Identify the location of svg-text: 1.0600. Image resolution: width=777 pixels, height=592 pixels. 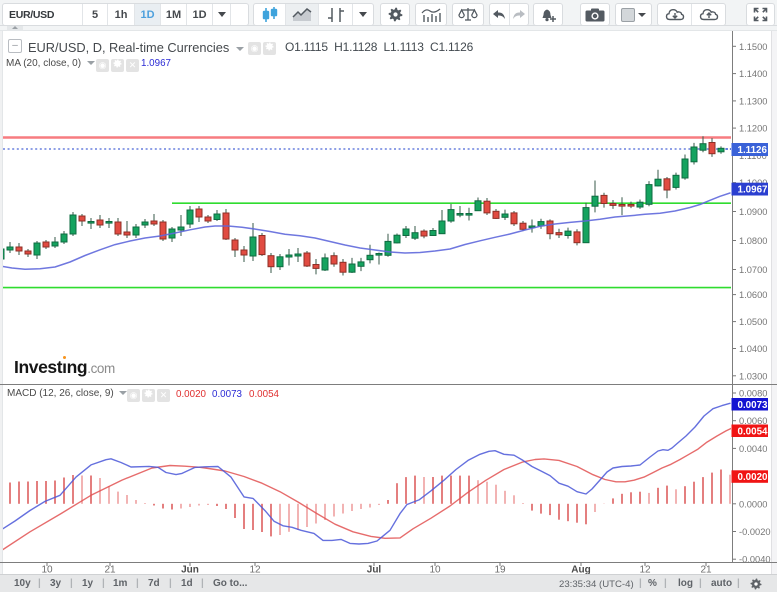
(753, 295).